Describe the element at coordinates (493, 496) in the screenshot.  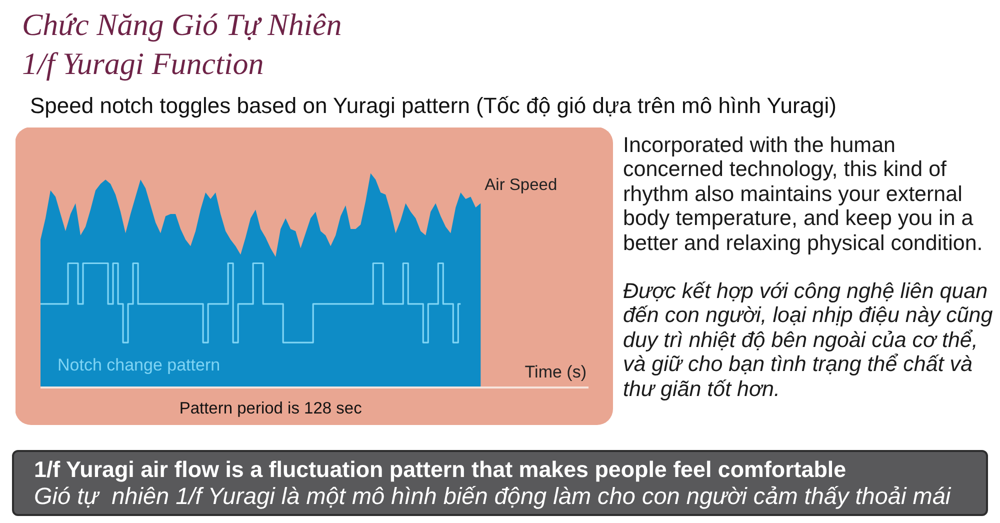
I see `text: Gió tự nhiên 1/f Yuragi là một mô hình biến động làm cho con người cảm thấy thoải mái` at that location.